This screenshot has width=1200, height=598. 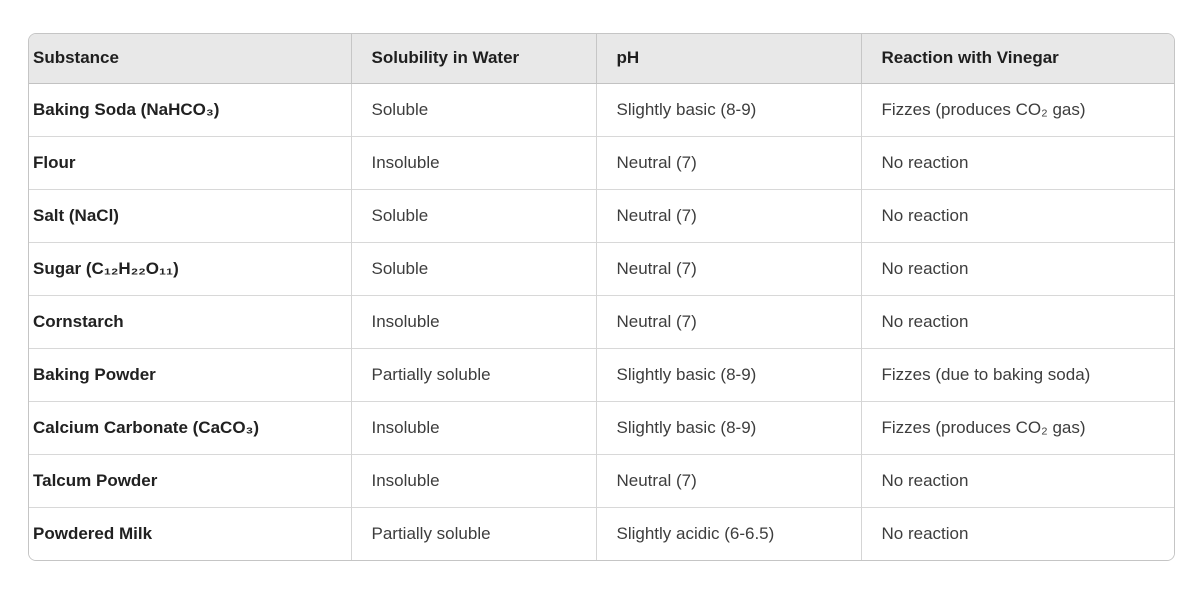 What do you see at coordinates (190, 109) in the screenshot?
I see `cell-substance: Baking Soda (NaHCO₃)` at bounding box center [190, 109].